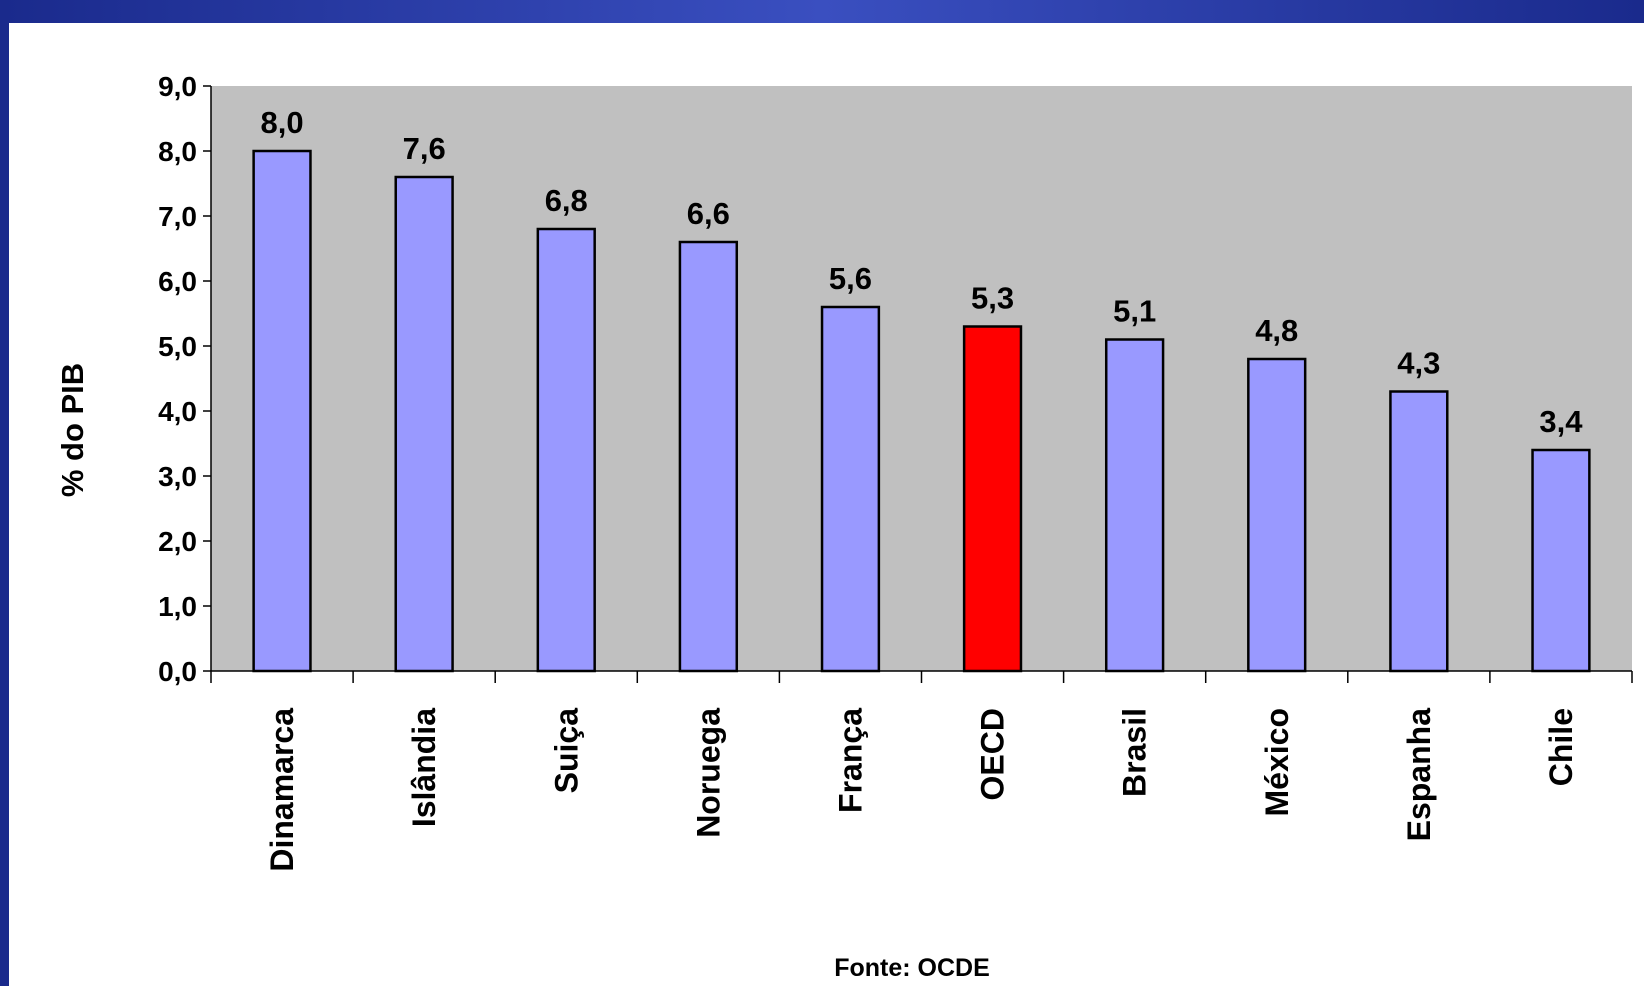 The width and height of the screenshot is (1644, 986). What do you see at coordinates (1561, 421) in the screenshot?
I see `value-label: 3,4` at bounding box center [1561, 421].